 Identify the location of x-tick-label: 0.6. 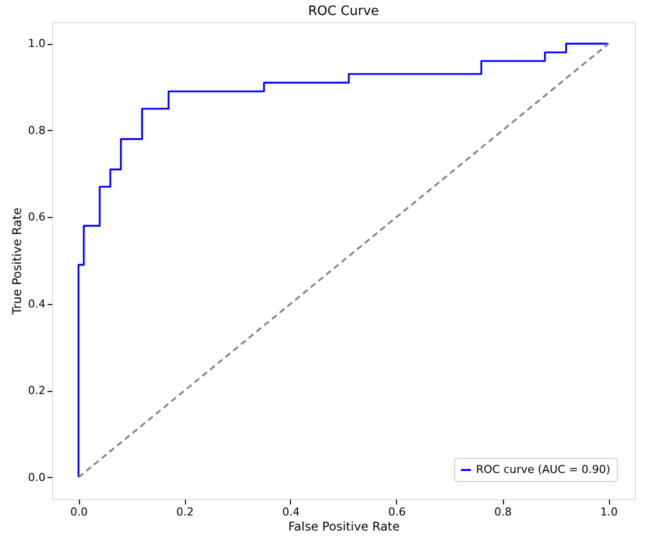
(397, 512).